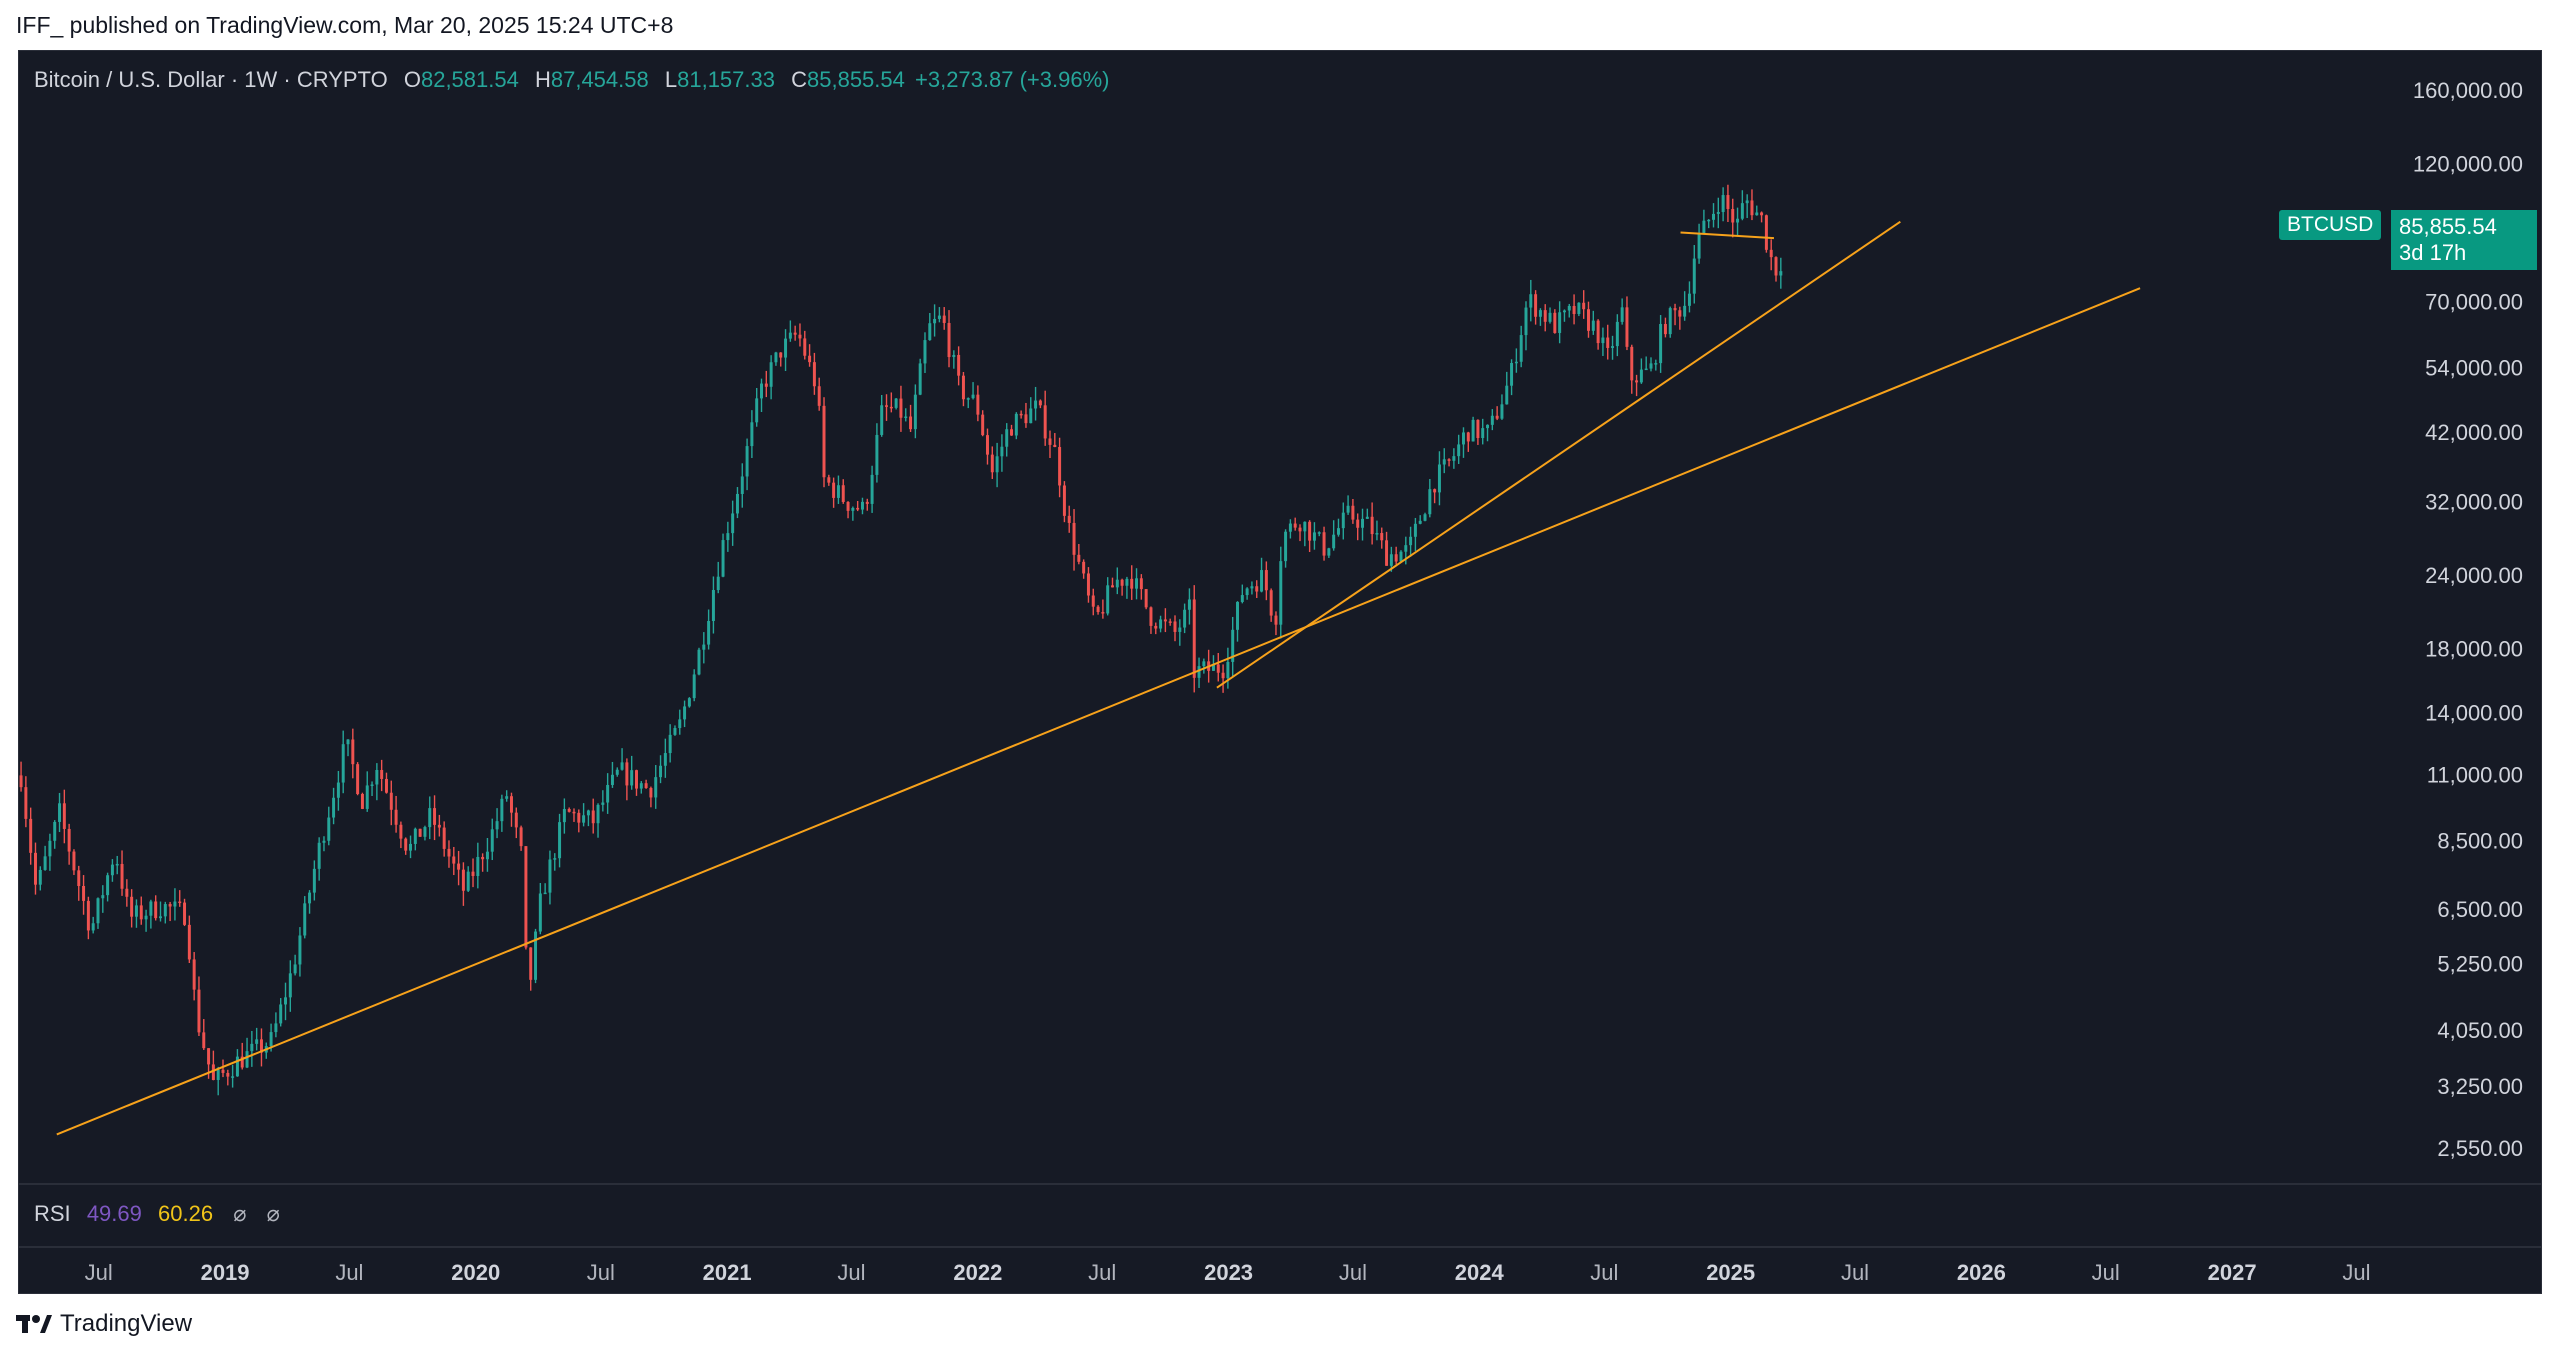  What do you see at coordinates (225, 1272) in the screenshot?
I see `x-tick-label: 2019` at bounding box center [225, 1272].